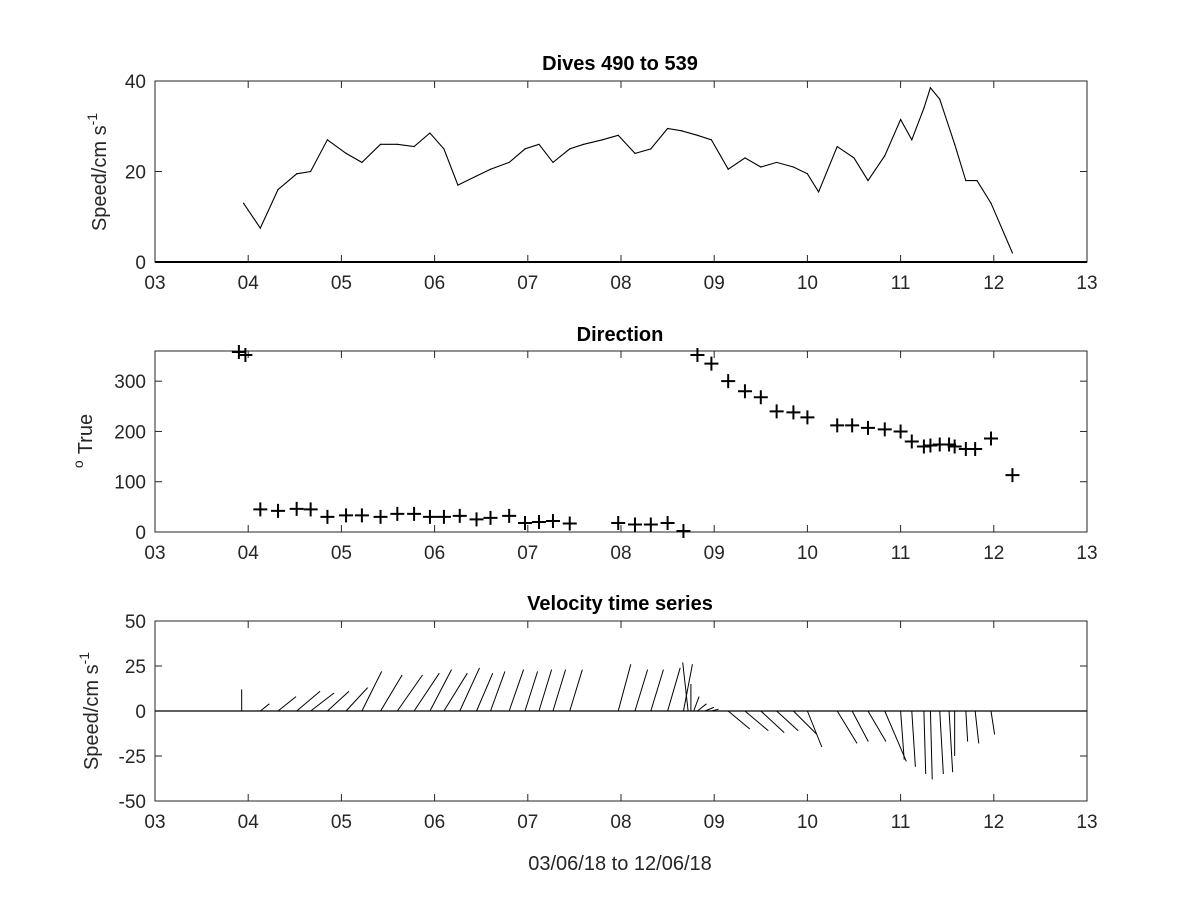 The image size is (1200, 900). What do you see at coordinates (78, 464) in the screenshot?
I see `direction-panel-ylabel-sup: o` at bounding box center [78, 464].